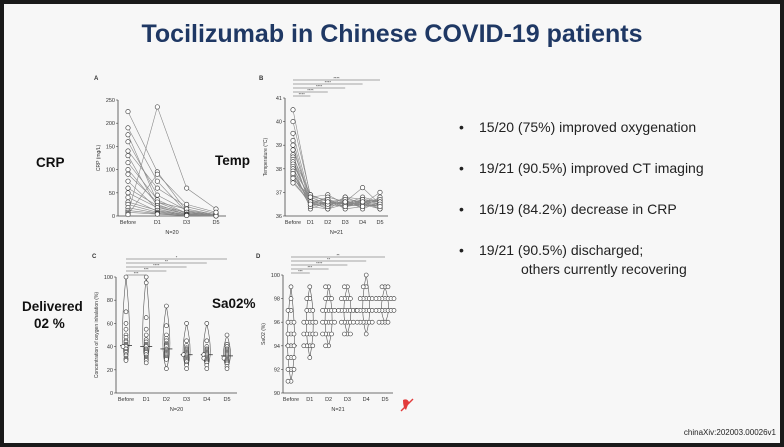 The width and height of the screenshot is (784, 447). Describe the element at coordinates (110, 147) in the screenshot. I see `y-tick-label: 150` at that location.